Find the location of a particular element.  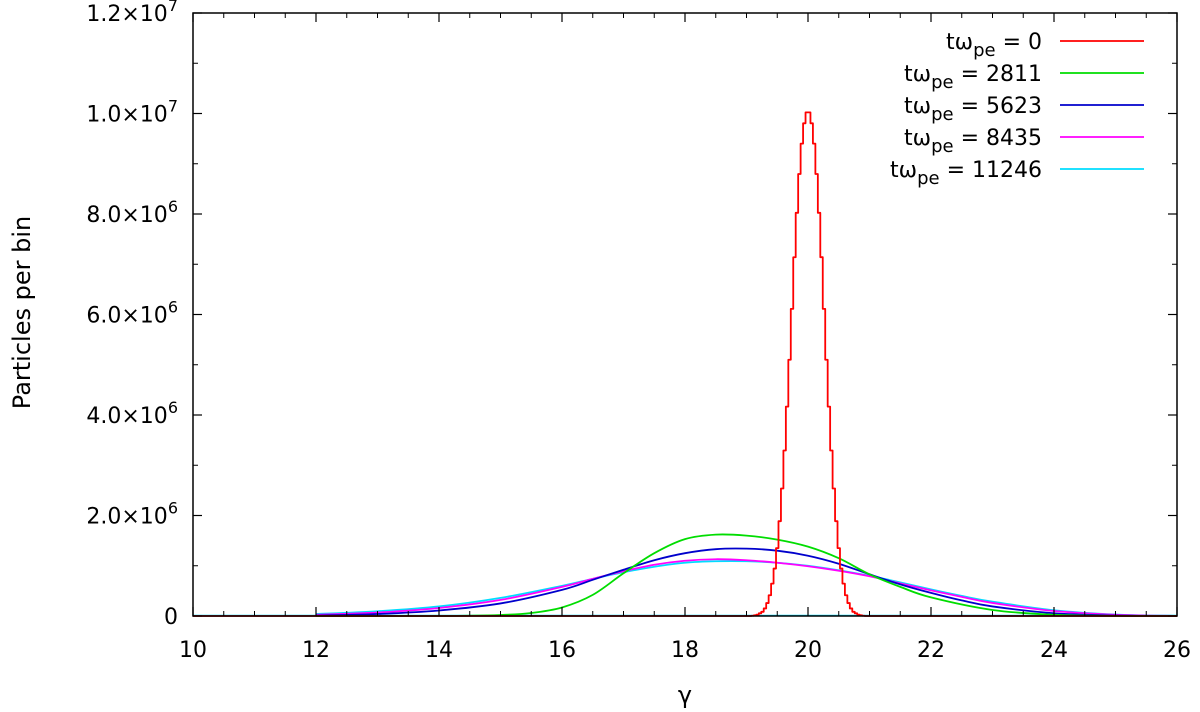

x-tick-label: 18 is located at coordinates (685, 650).